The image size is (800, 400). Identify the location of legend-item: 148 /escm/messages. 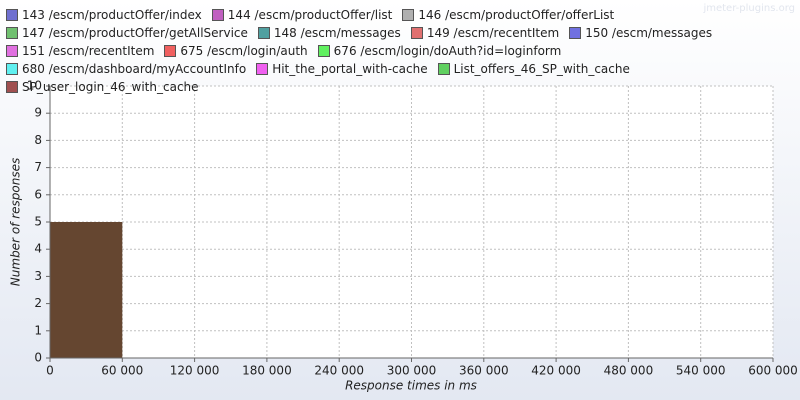
(329, 33).